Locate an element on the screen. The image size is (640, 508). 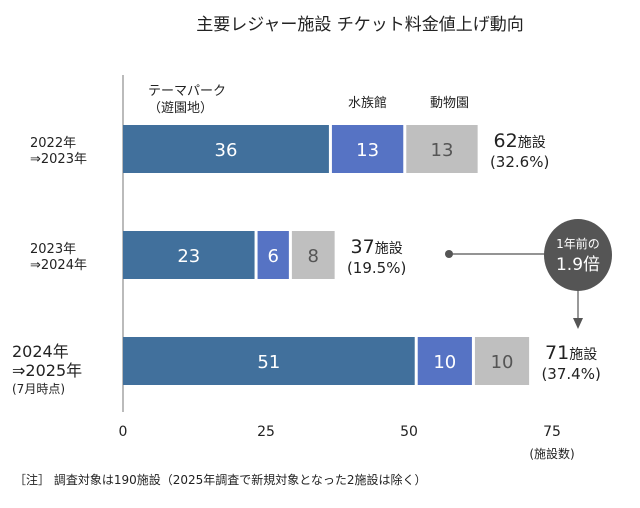
x-axis-unit: (施設数) is located at coordinates (551, 453).